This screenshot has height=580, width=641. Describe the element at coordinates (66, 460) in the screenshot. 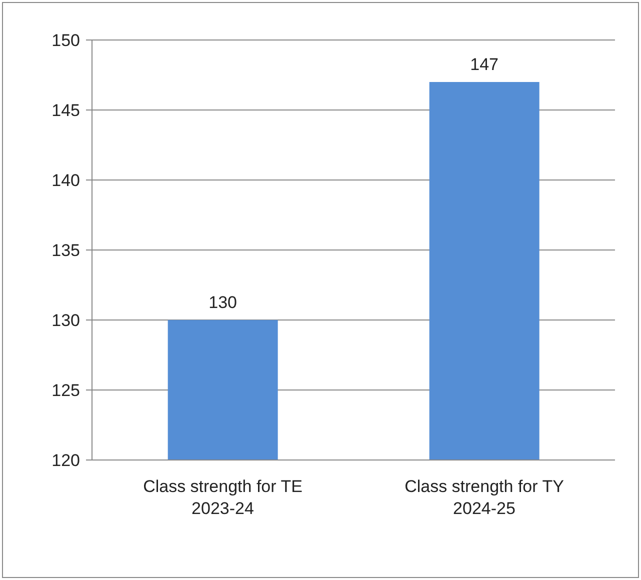

I see `y-tick-label: 120` at that location.